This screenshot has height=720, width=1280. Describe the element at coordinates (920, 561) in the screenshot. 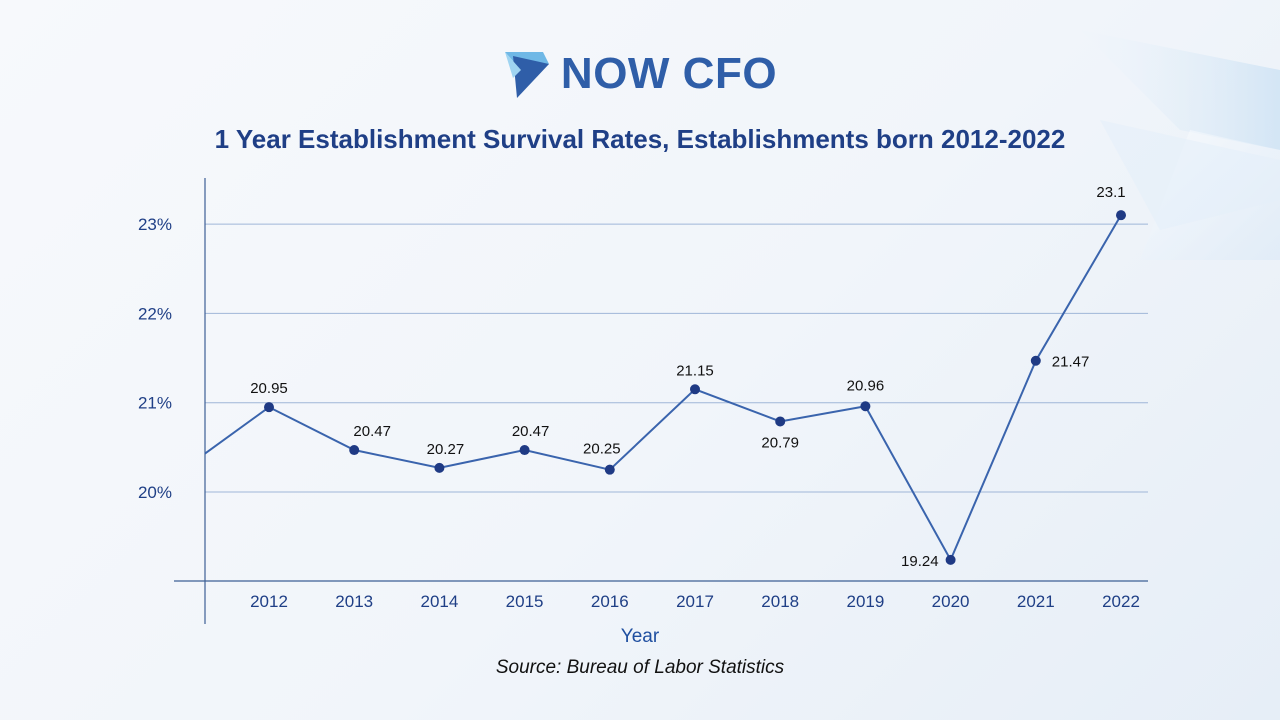

I see `data-label: 19.24` at that location.